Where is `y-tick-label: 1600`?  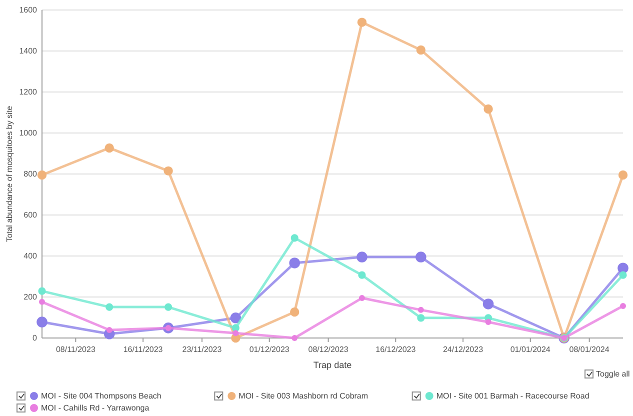
y-tick-label: 1600 is located at coordinates (28, 10).